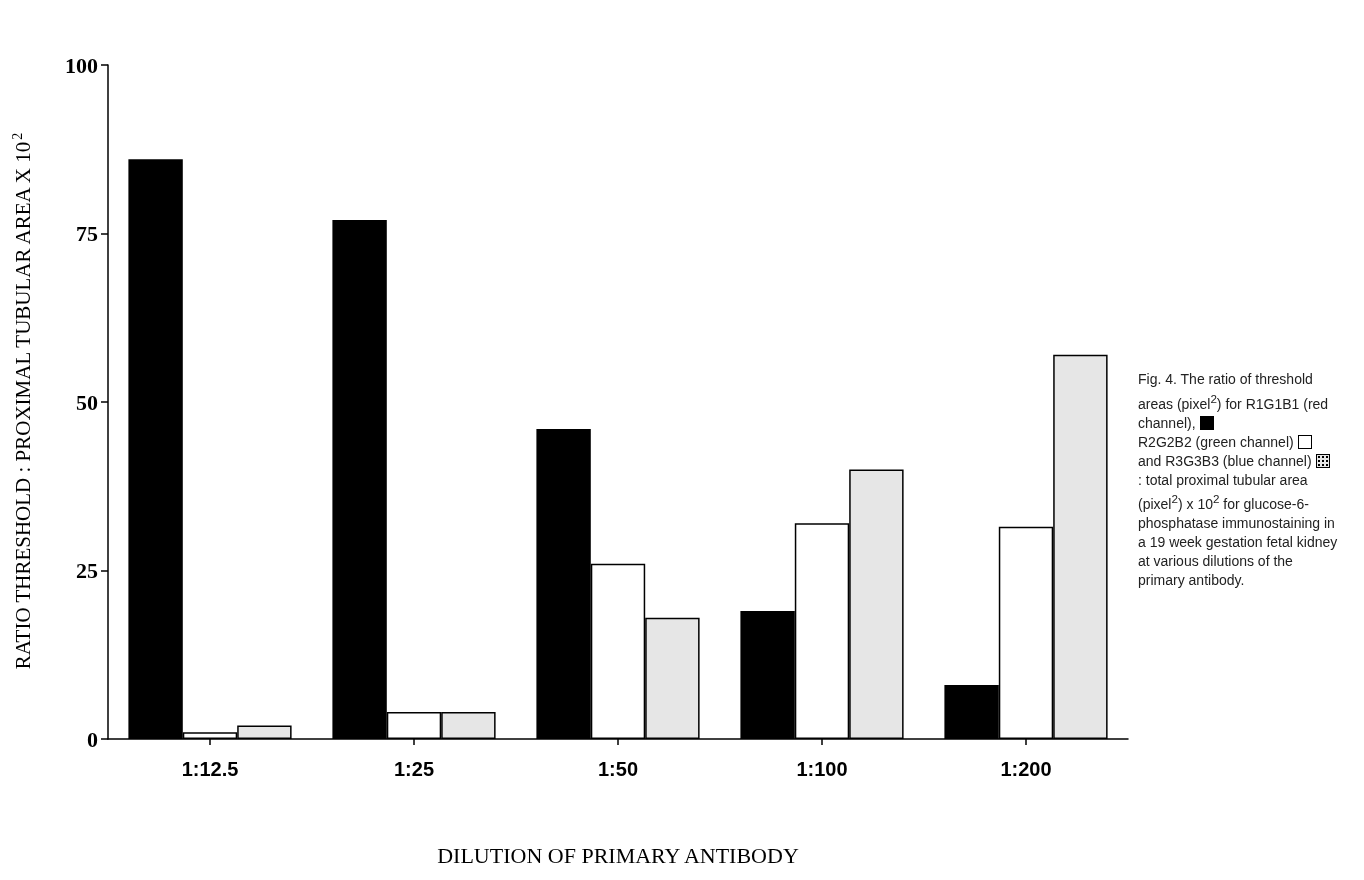 This screenshot has height=880, width=1364. What do you see at coordinates (618, 769) in the screenshot?
I see `x-tick-label: 1:50` at bounding box center [618, 769].